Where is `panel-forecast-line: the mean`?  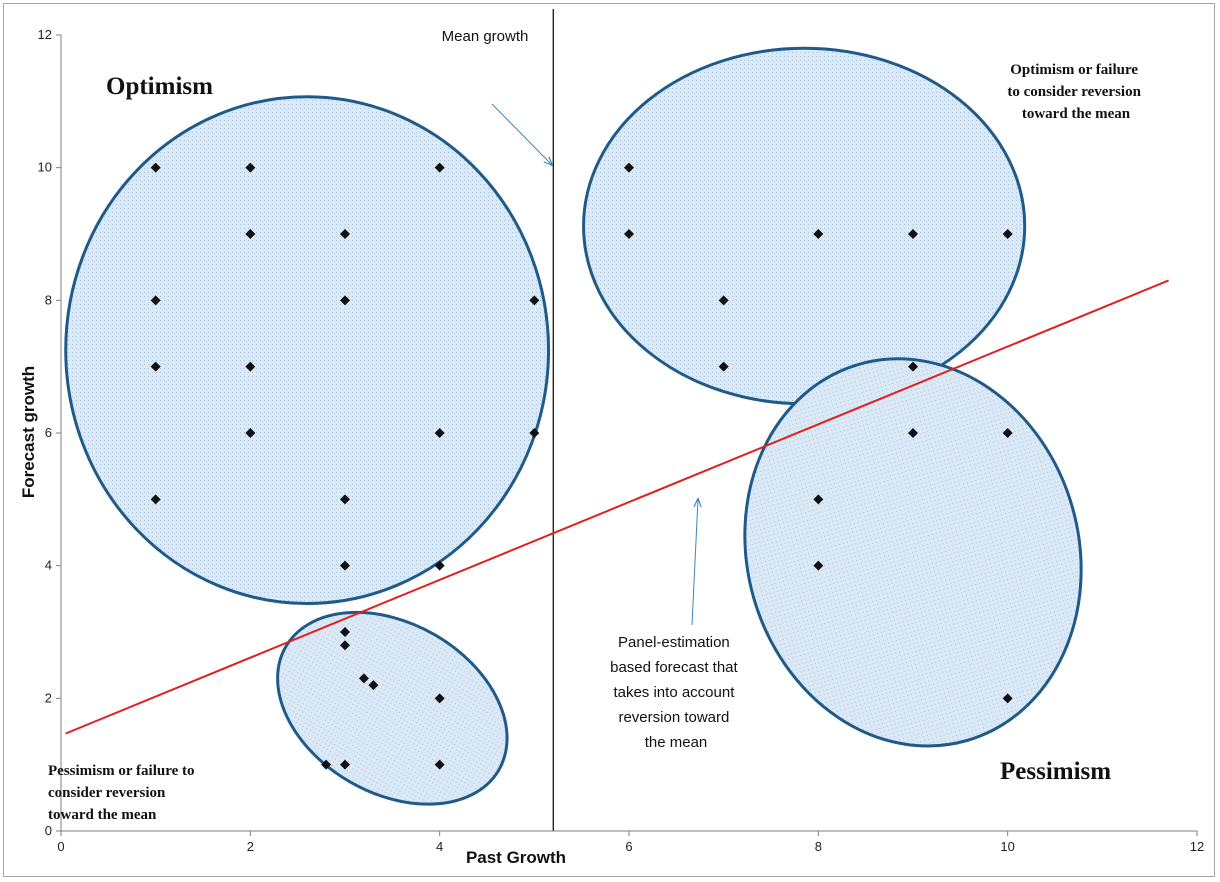
panel-forecast-line: the mean is located at coordinates (676, 742).